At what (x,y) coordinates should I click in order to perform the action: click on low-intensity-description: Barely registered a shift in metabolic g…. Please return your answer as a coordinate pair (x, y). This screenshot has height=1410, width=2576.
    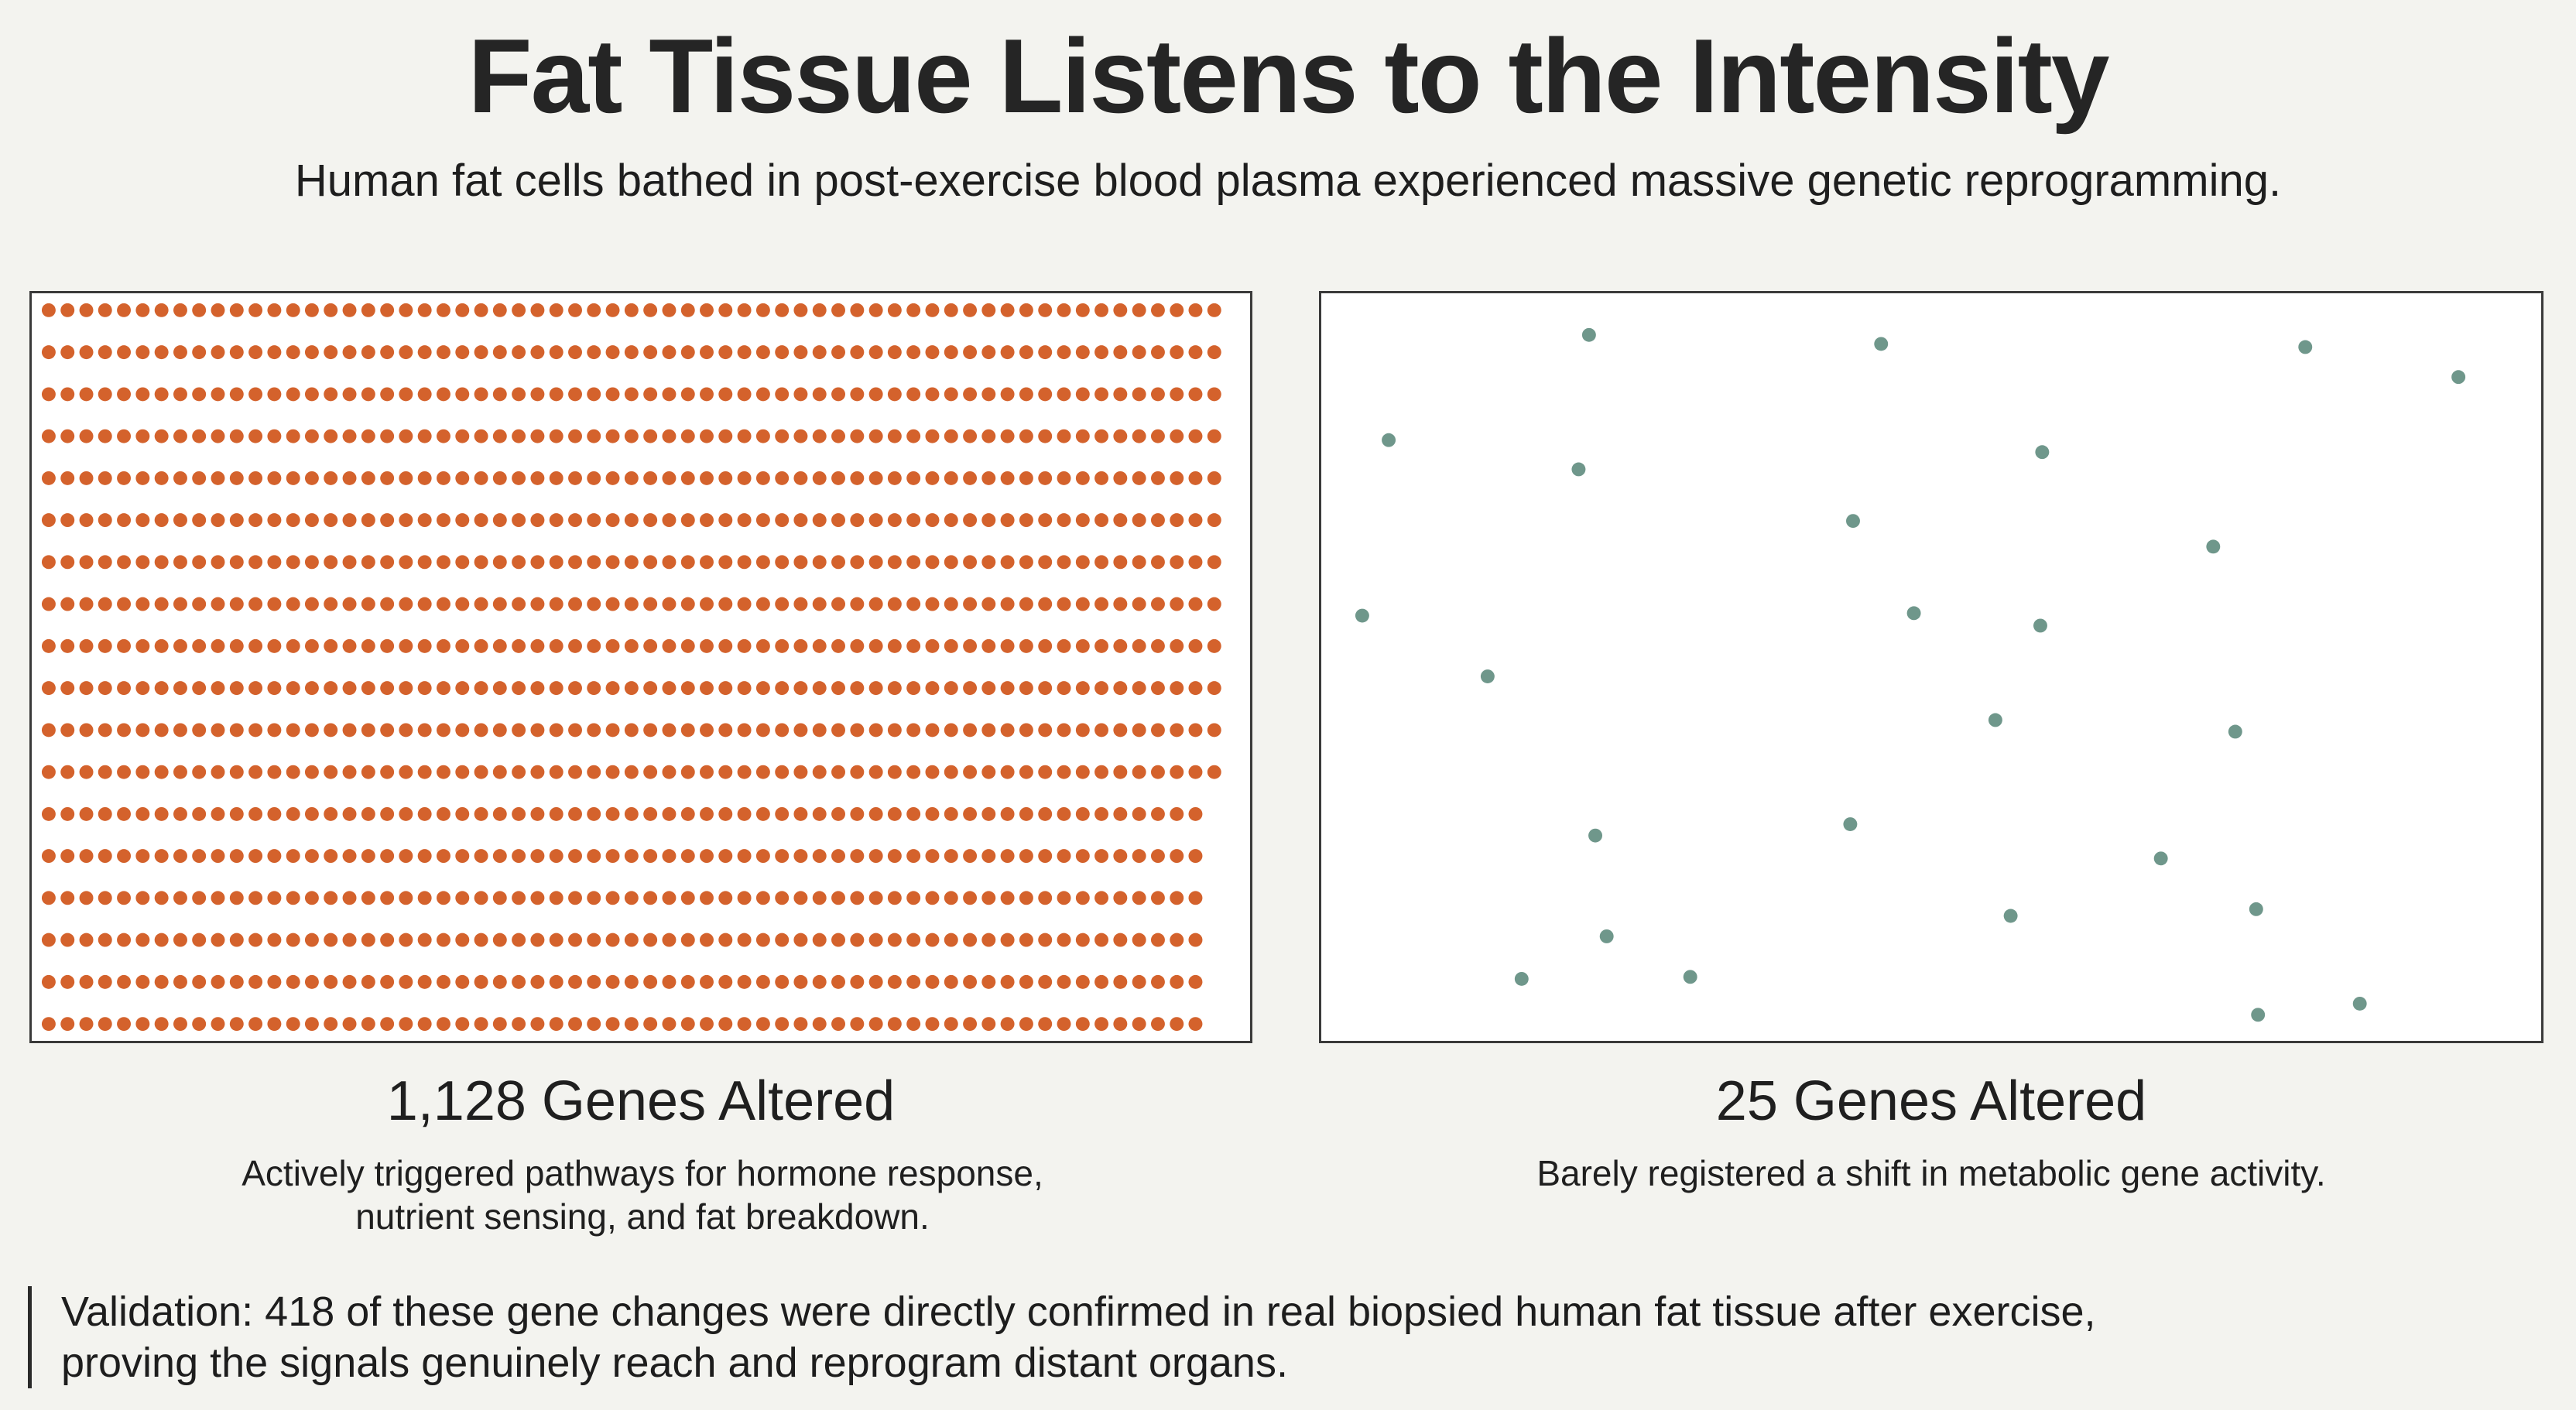
    Looking at the image, I should click on (1931, 1173).